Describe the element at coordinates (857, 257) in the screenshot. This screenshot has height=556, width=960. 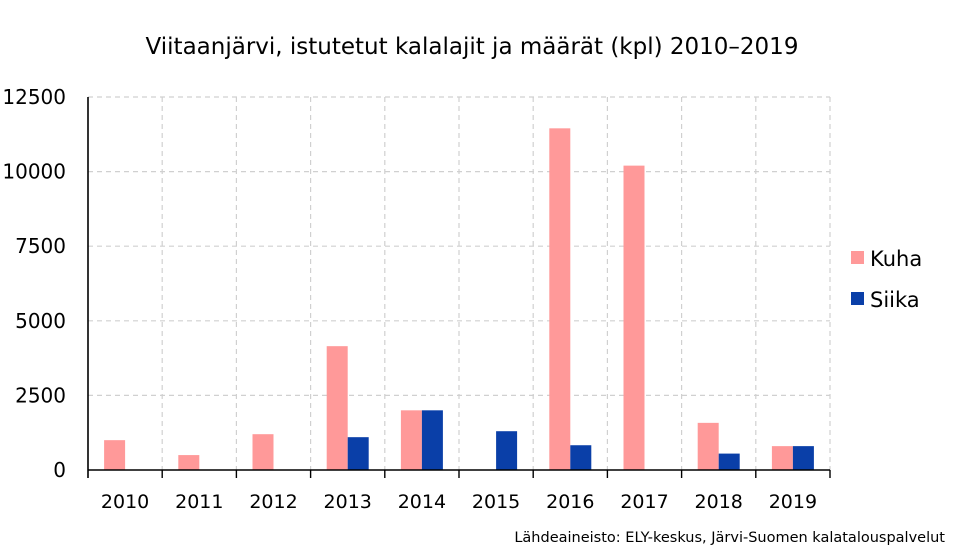
I see `legend-swatch-kuha` at that location.